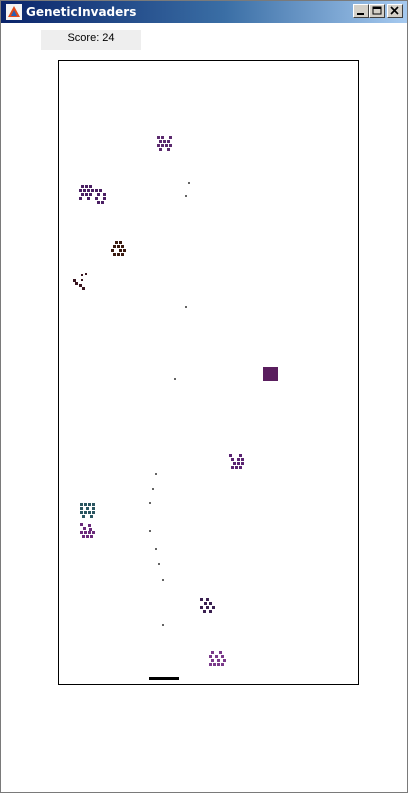 This screenshot has height=793, width=408. Describe the element at coordinates (91, 40) in the screenshot. I see `score-display: Score: 24` at that location.